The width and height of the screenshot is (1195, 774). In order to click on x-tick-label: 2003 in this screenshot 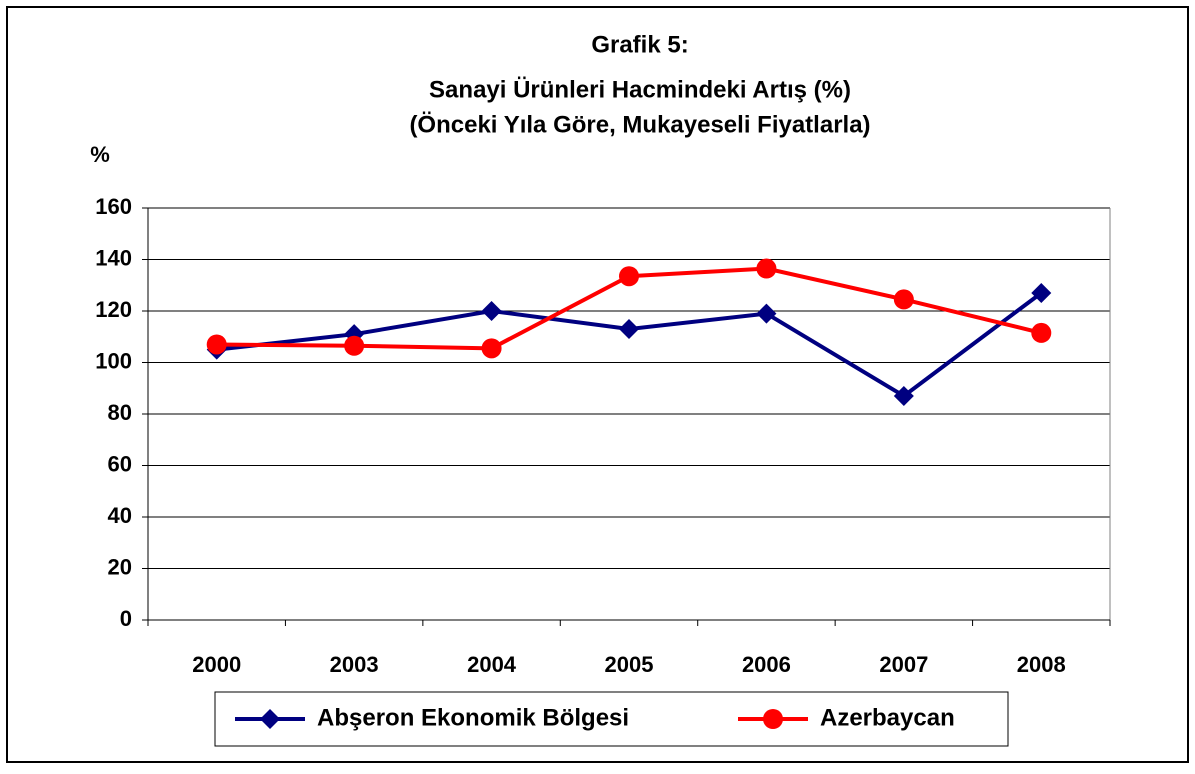, I will do `click(354, 664)`.